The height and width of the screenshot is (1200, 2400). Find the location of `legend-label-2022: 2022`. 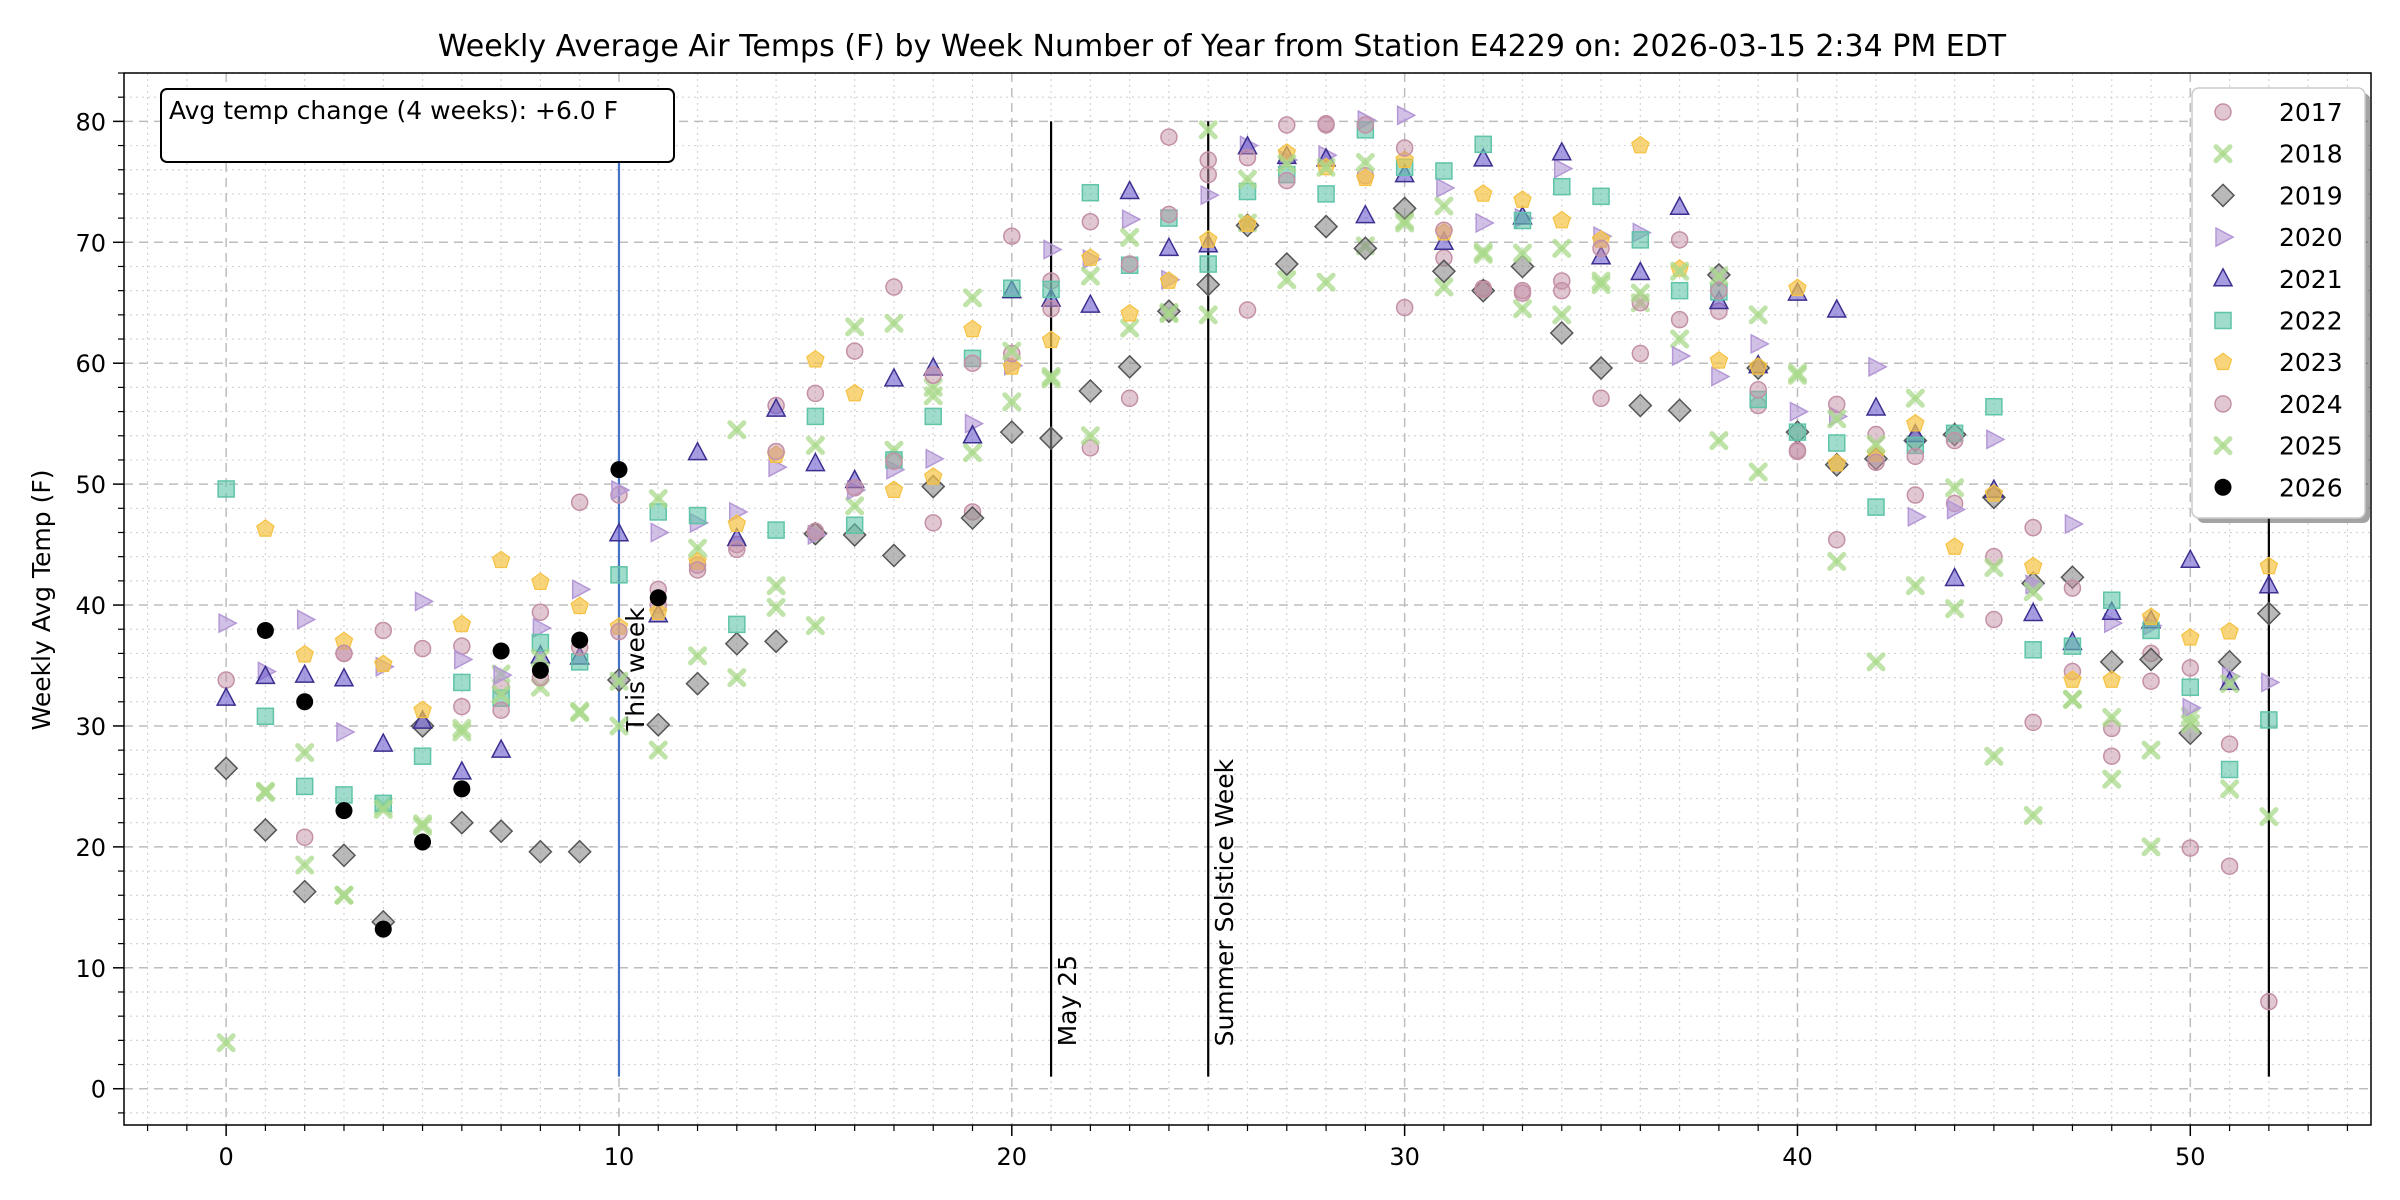

legend-label-2022: 2022 is located at coordinates (2311, 321).